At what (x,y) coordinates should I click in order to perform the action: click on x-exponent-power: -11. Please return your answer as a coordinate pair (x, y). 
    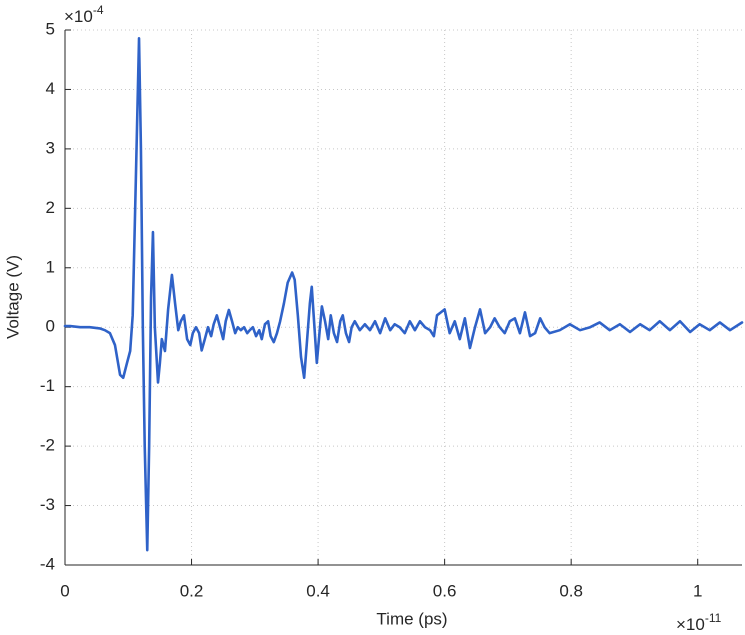
    Looking at the image, I should click on (713, 618).